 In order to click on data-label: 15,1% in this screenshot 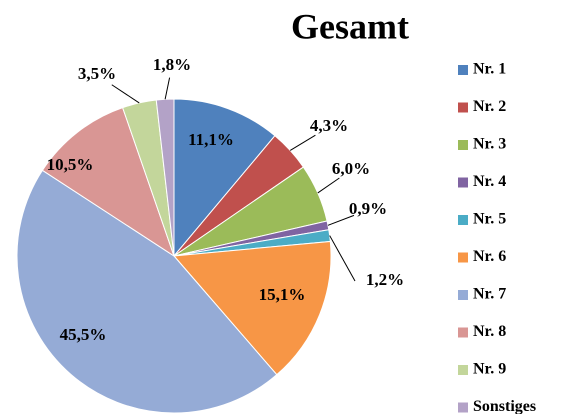, I will do `click(282, 294)`.